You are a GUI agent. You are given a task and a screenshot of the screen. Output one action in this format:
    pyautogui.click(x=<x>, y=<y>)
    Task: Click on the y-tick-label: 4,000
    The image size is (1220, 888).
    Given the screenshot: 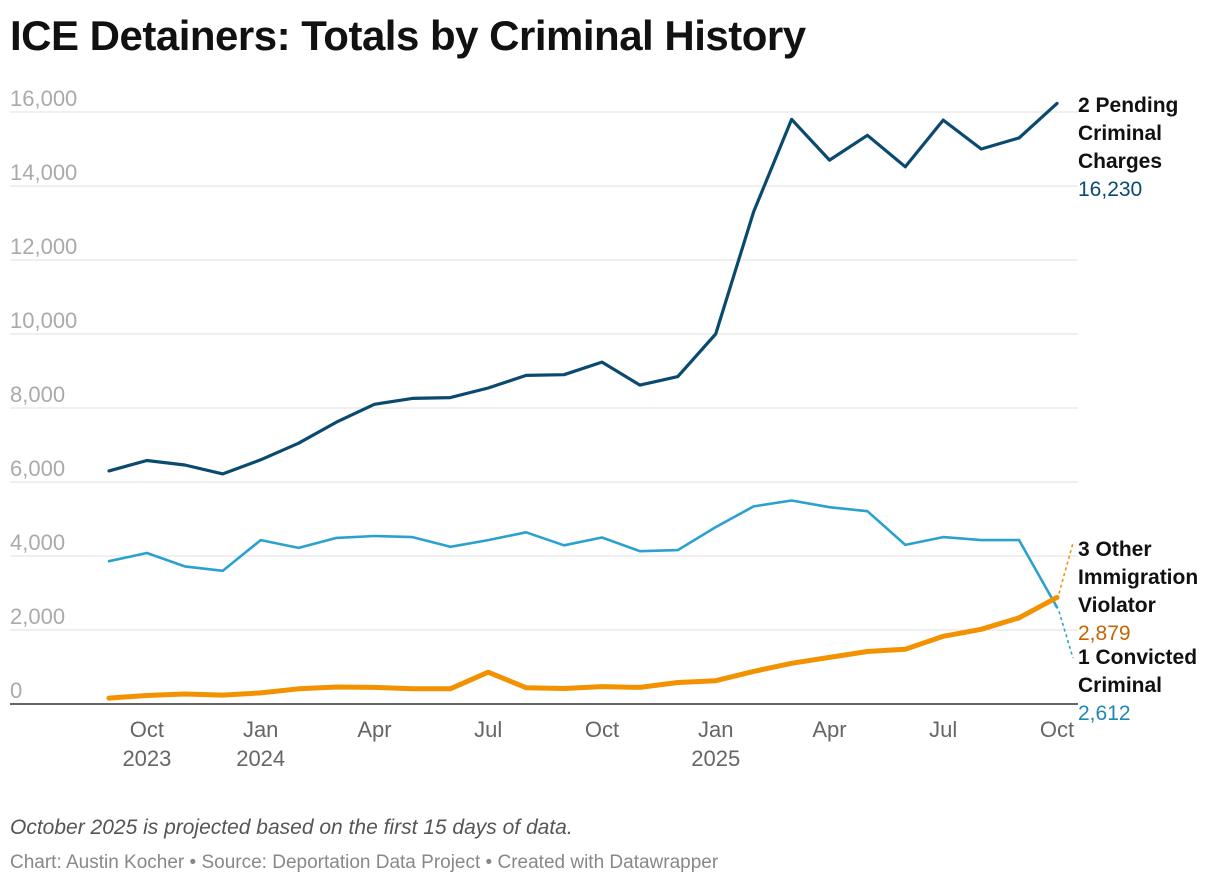 What is the action you would take?
    pyautogui.click(x=37, y=542)
    